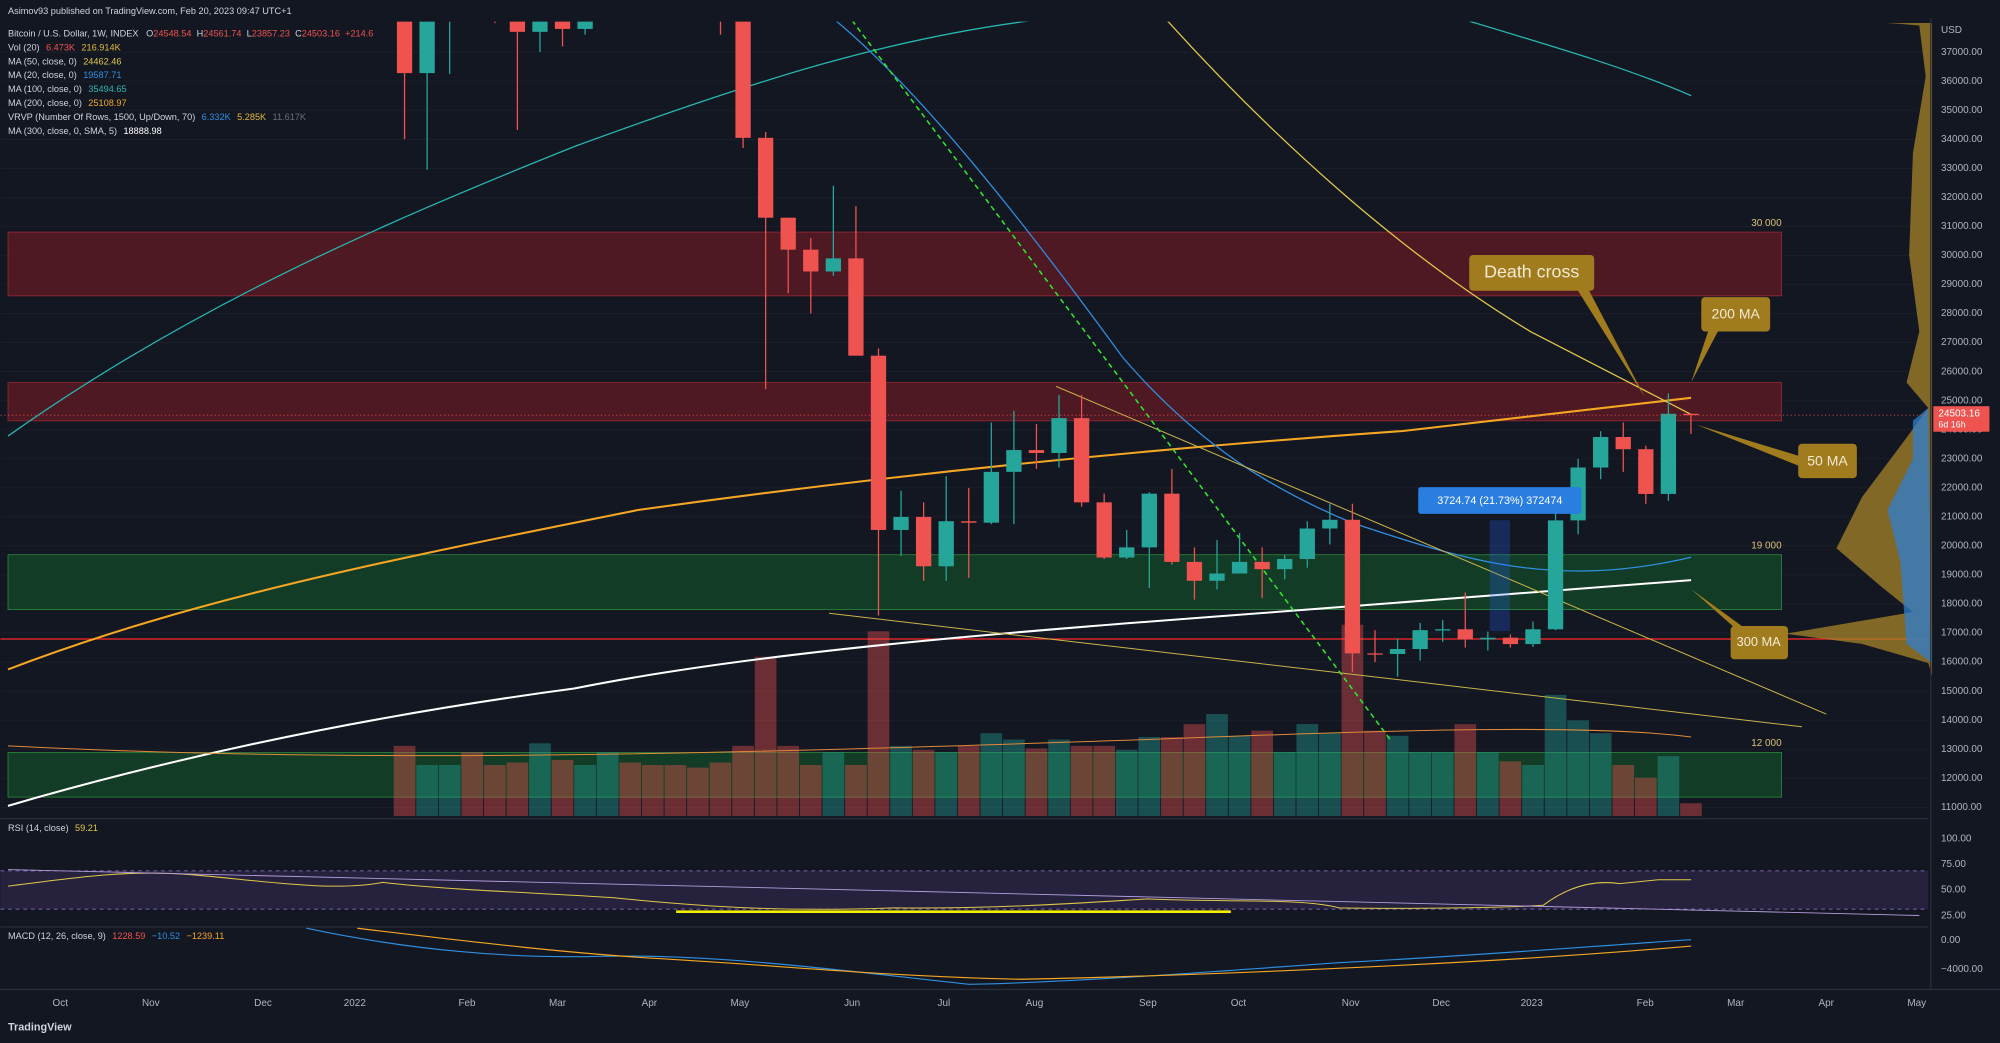 The height and width of the screenshot is (1043, 2000). I want to click on ohlc-prefix: L, so click(249, 34).